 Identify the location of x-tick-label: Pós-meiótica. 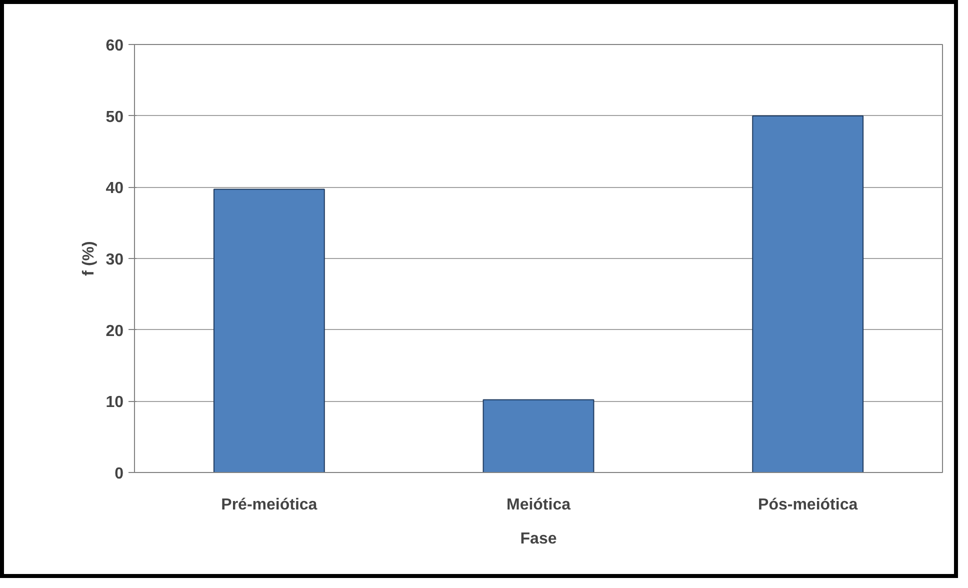
(808, 505).